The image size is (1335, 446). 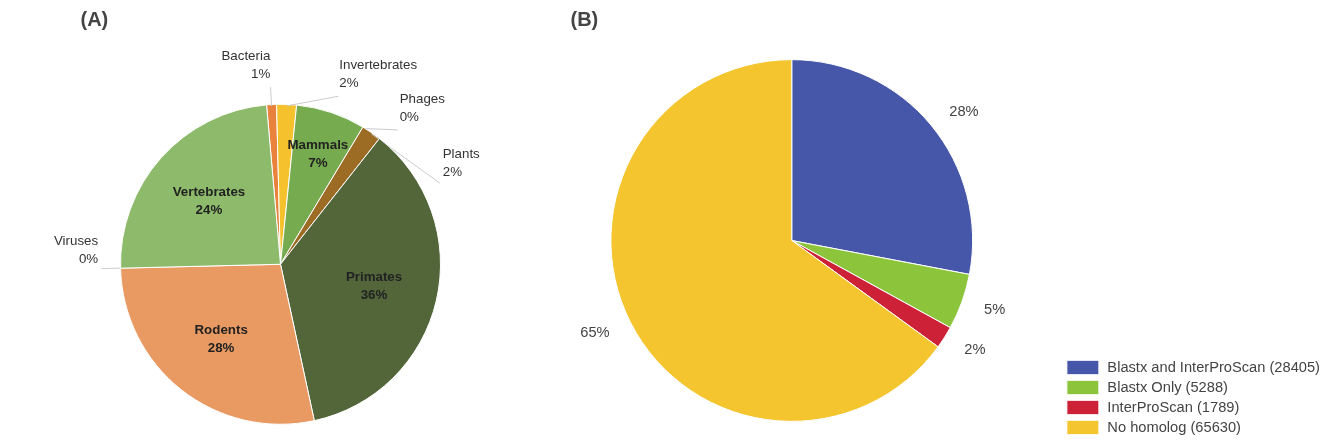 I want to click on slice-label: Primates, so click(x=374, y=277).